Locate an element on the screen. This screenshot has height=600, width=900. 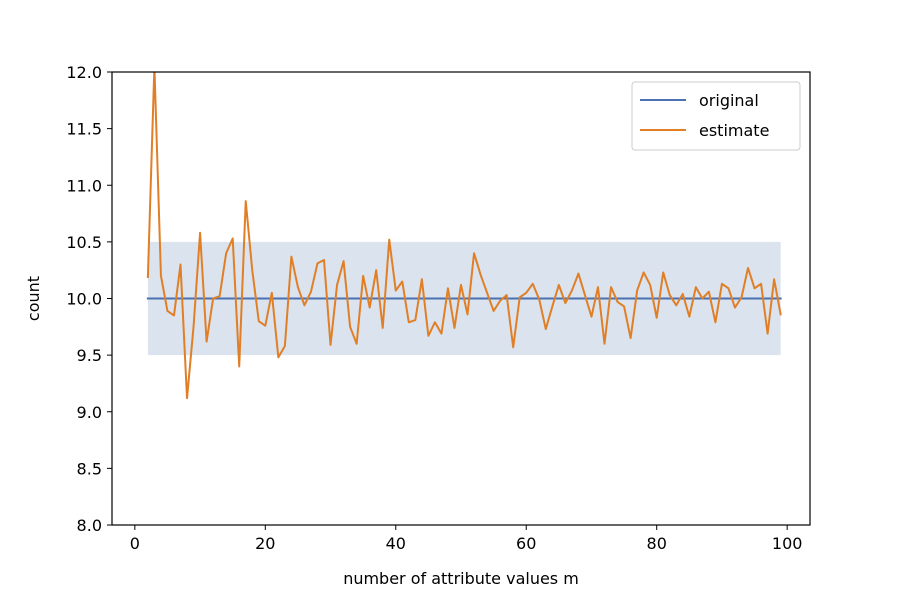
legend-label-estimate: estimate is located at coordinates (734, 130).